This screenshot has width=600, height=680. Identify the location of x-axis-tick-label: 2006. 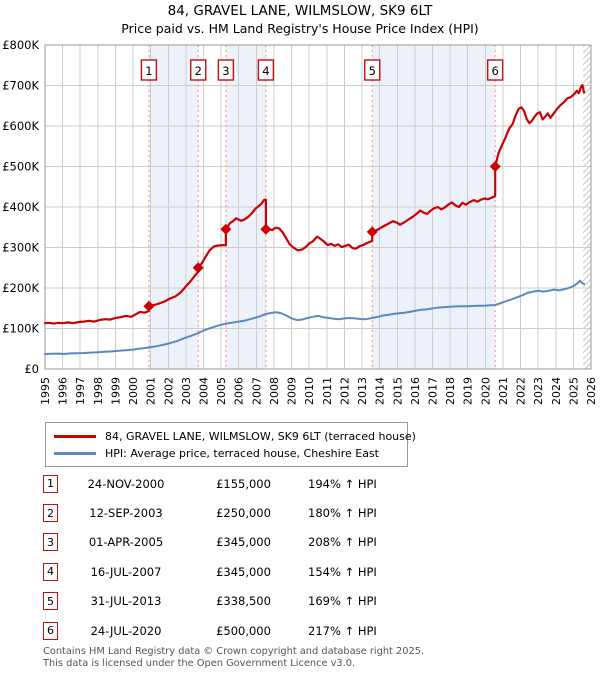
(239, 391).